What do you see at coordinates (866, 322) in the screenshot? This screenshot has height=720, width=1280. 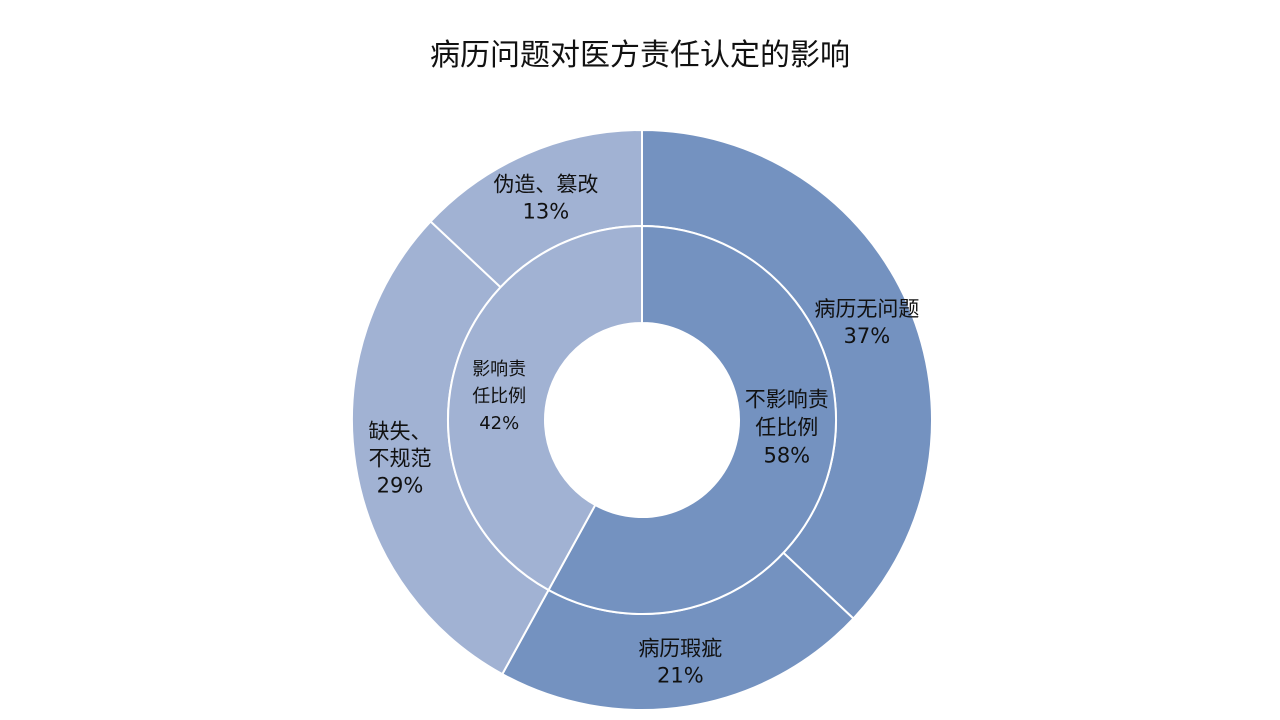 I see `outer-label-病历无问题: 病历无问题 37%` at bounding box center [866, 322].